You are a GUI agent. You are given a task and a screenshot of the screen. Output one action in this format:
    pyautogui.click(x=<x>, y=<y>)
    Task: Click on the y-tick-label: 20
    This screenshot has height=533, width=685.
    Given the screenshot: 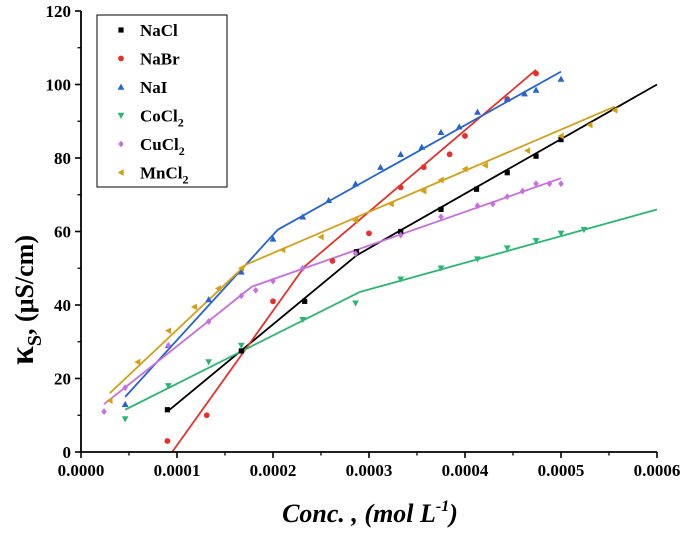 What is the action you would take?
    pyautogui.click(x=62, y=379)
    